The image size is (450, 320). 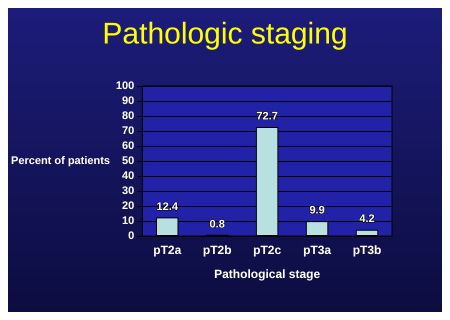 I want to click on y-axis-title: Percent of patients, so click(x=60, y=161).